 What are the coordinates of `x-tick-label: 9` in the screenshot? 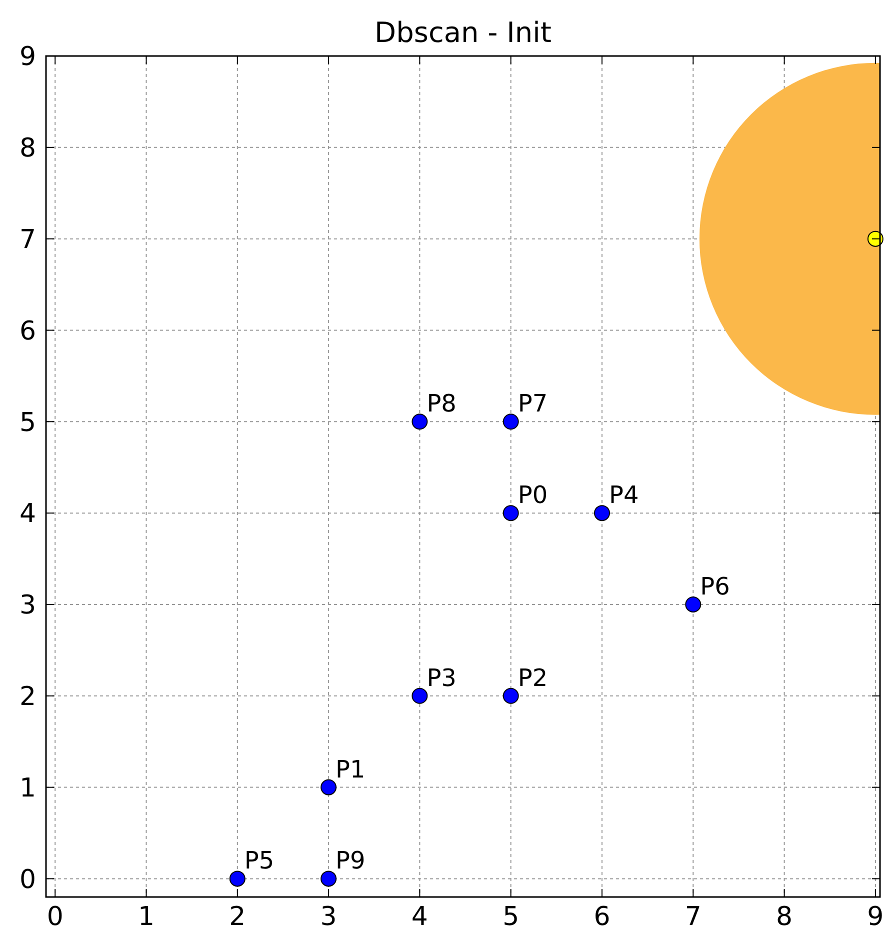 It's located at (875, 917).